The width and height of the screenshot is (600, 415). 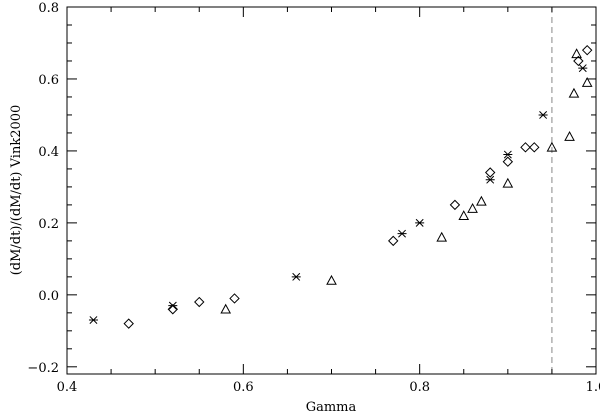 I want to click on y-tick-label: −0.2, so click(x=43, y=368).